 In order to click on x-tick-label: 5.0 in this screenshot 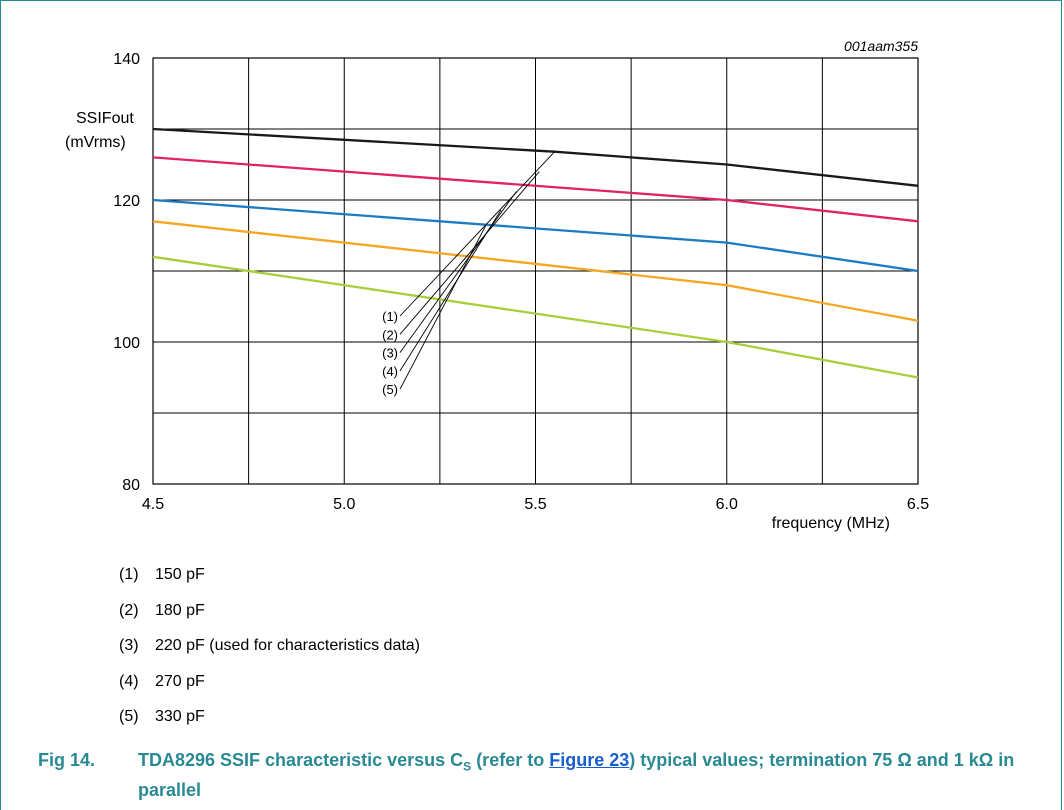, I will do `click(344, 504)`.